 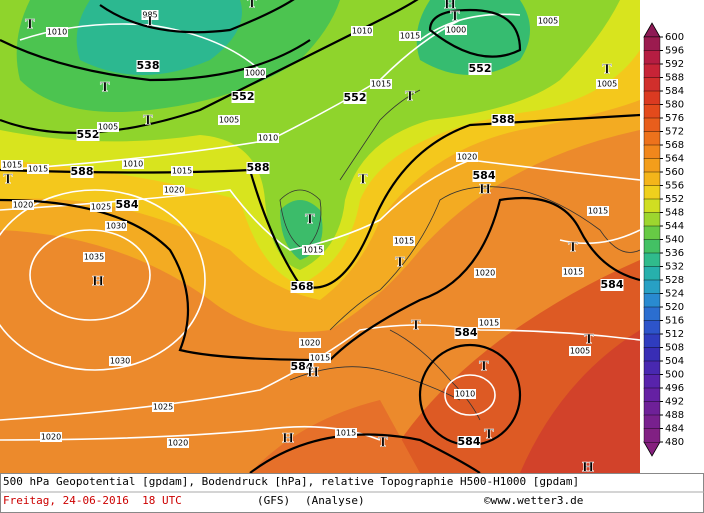 I want to click on legend-label: 512, so click(x=674, y=334).